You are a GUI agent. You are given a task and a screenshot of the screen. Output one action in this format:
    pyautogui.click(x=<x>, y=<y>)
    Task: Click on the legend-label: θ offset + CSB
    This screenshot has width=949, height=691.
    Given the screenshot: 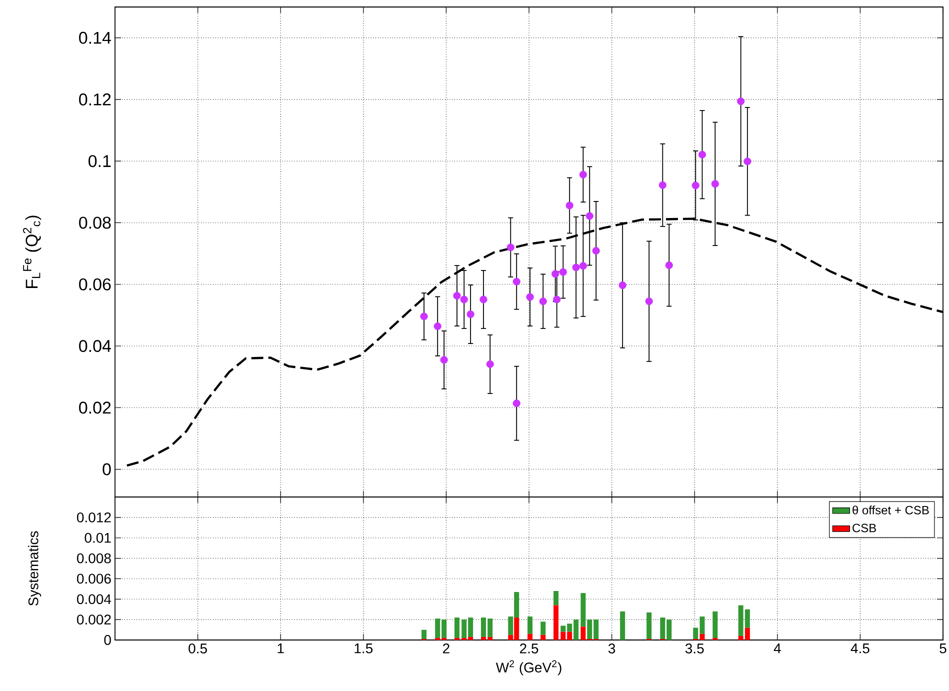 What is the action you would take?
    pyautogui.click(x=890, y=510)
    